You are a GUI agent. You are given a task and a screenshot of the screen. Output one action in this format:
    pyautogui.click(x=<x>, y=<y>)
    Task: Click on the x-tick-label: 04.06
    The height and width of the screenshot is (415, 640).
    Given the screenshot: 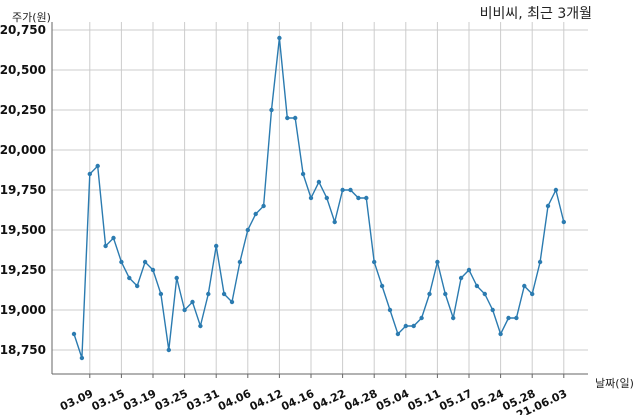 What is the action you would take?
    pyautogui.click(x=234, y=400)
    